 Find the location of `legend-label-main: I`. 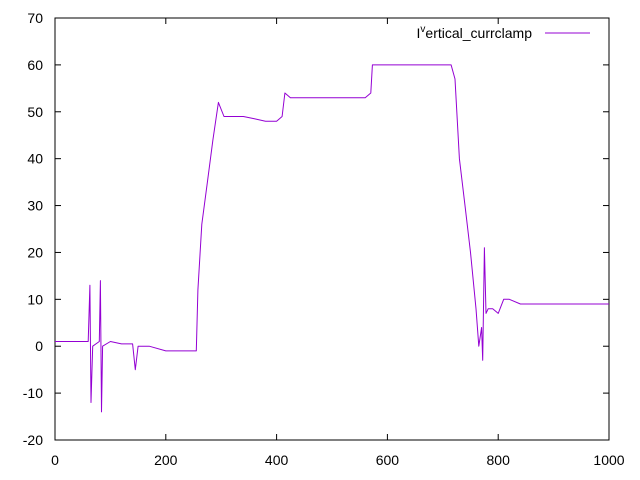

legend-label-main: I is located at coordinates (419, 33).